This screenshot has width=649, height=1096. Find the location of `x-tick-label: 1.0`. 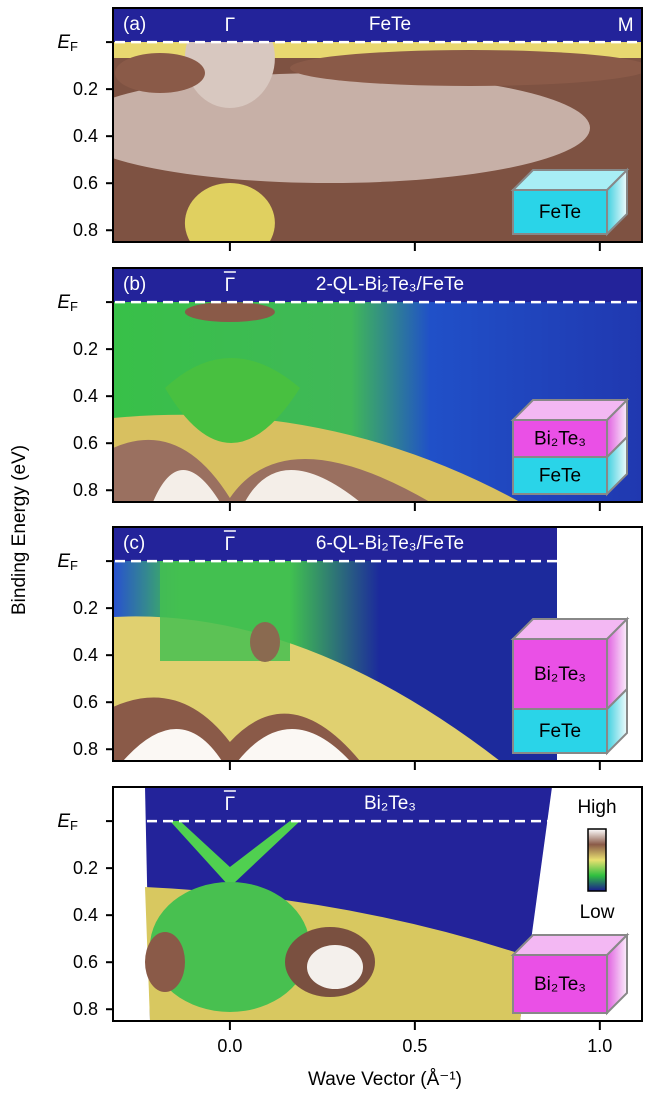

x-tick-label: 1.0 is located at coordinates (599, 1046).